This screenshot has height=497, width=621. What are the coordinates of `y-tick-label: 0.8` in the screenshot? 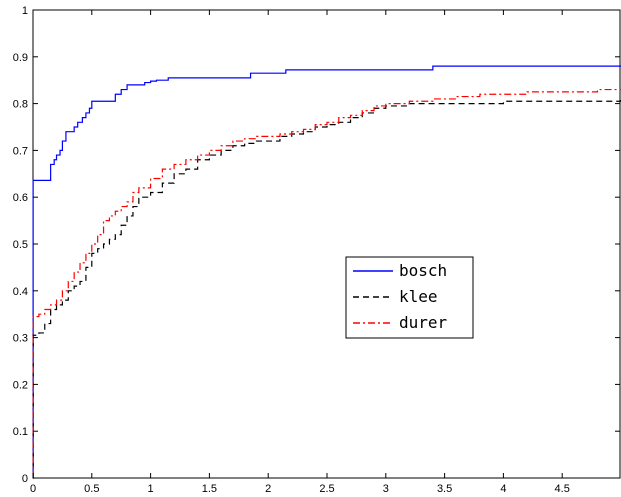 It's located at (20, 105).